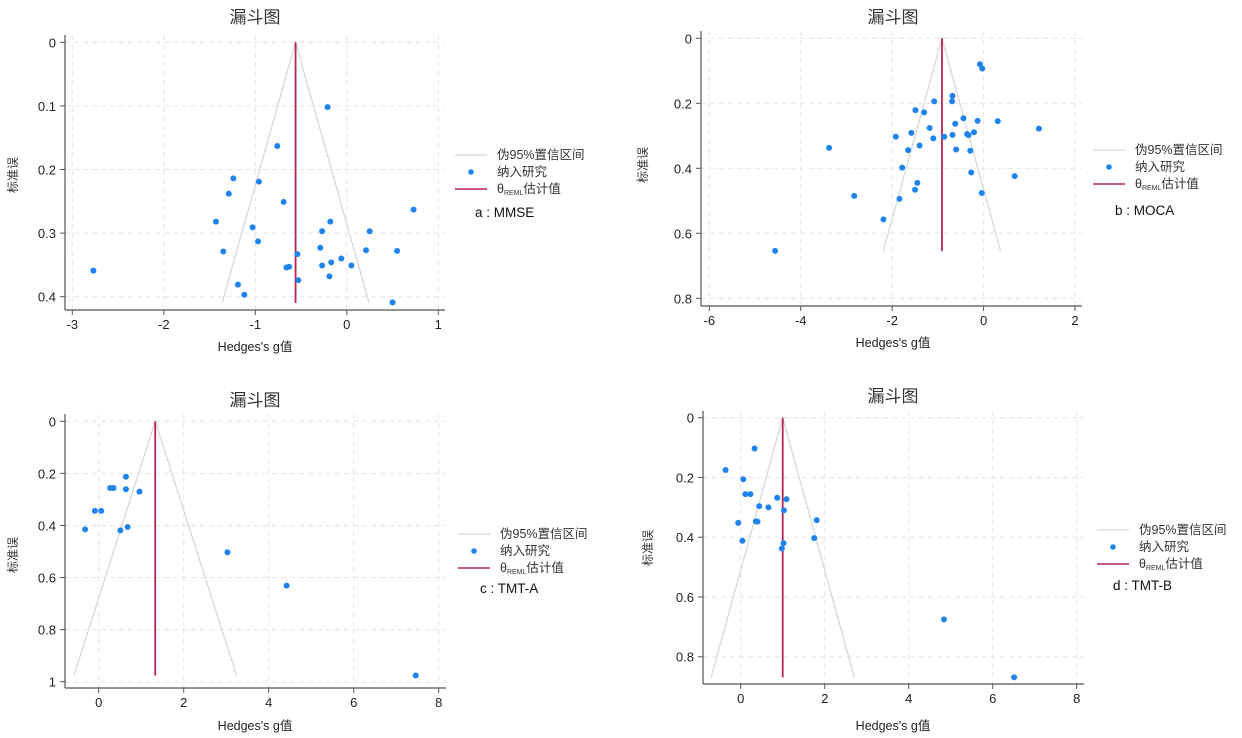 This screenshot has height=738, width=1242. What do you see at coordinates (801, 320) in the screenshot?
I see `x-tick-label: -4` at bounding box center [801, 320].